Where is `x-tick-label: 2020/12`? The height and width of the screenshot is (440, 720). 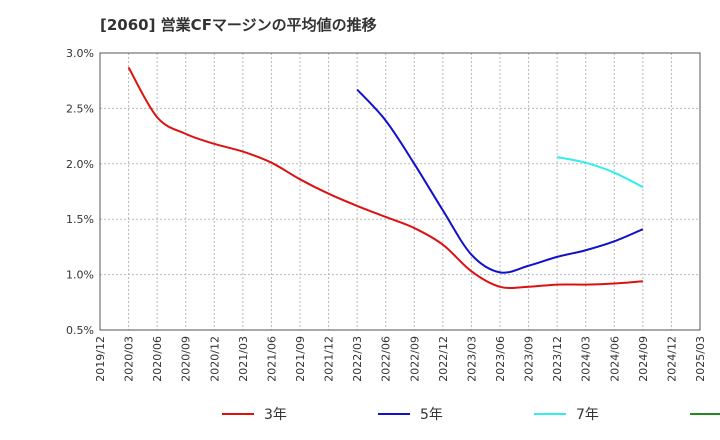
x-tick-label: 2020/12 is located at coordinates (214, 359).